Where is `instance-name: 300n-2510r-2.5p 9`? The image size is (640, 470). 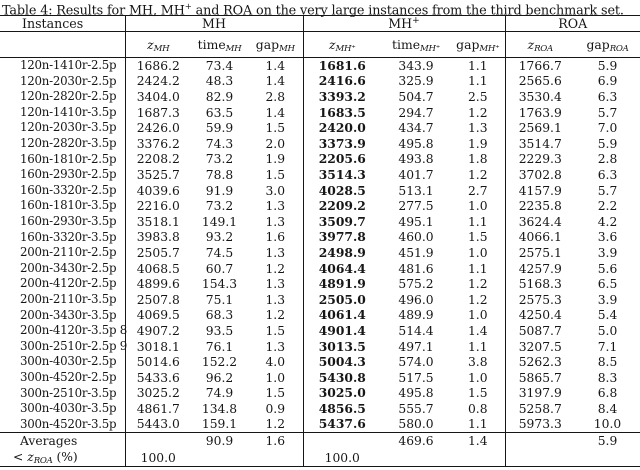
instance-name: 300n-2510r-2.5p 9 is located at coordinates (63, 346).